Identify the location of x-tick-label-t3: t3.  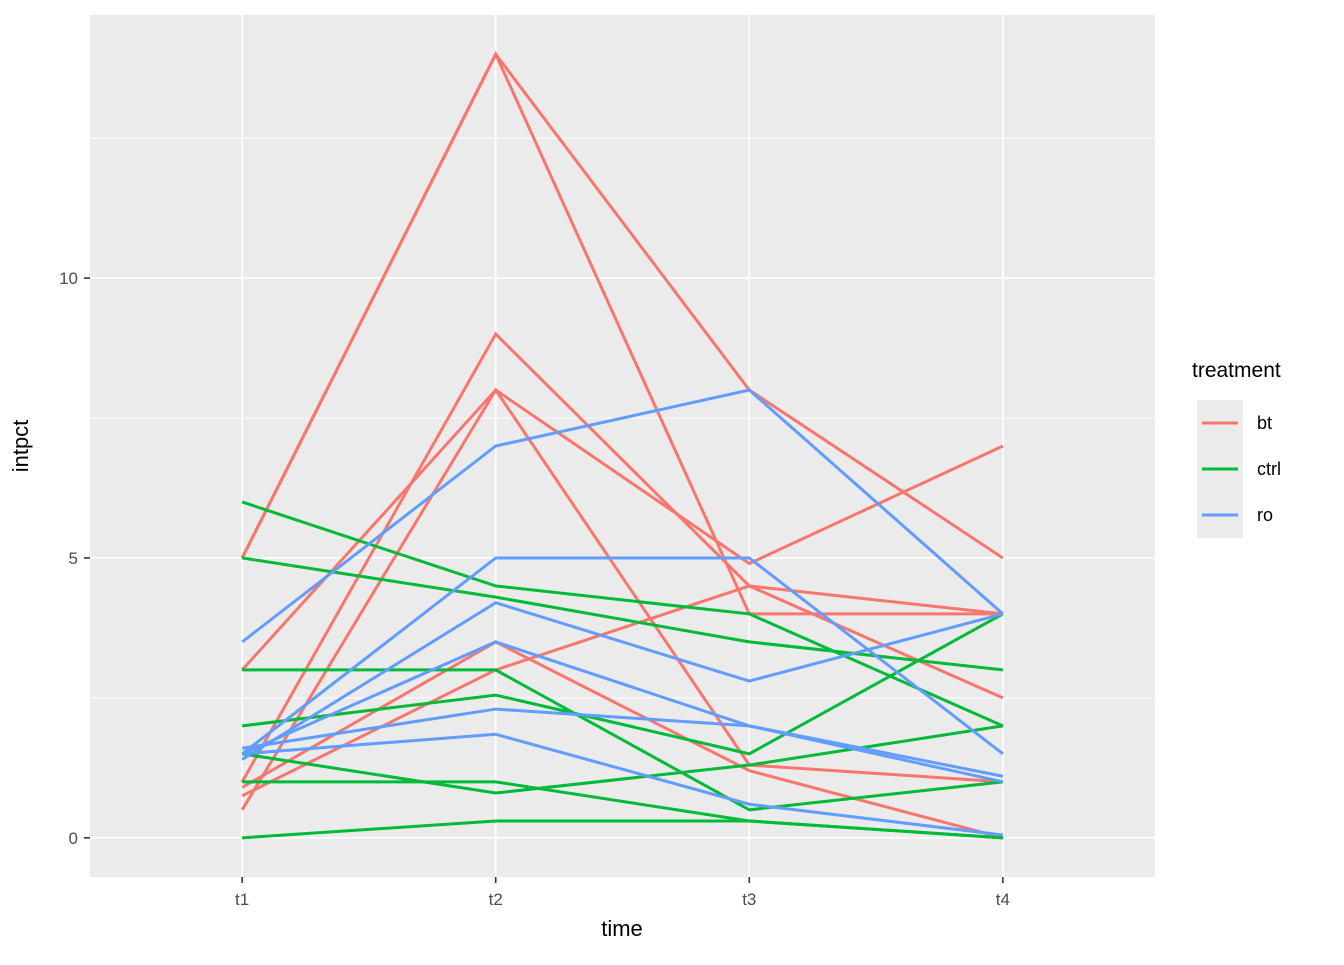
(749, 899).